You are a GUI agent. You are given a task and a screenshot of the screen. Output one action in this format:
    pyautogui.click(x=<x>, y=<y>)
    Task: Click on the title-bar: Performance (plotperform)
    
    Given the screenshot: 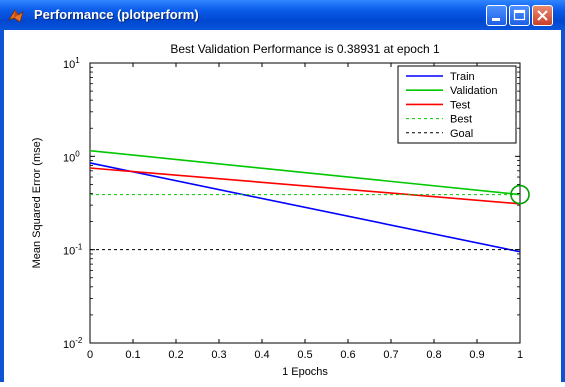 What is the action you would take?
    pyautogui.click(x=282, y=15)
    